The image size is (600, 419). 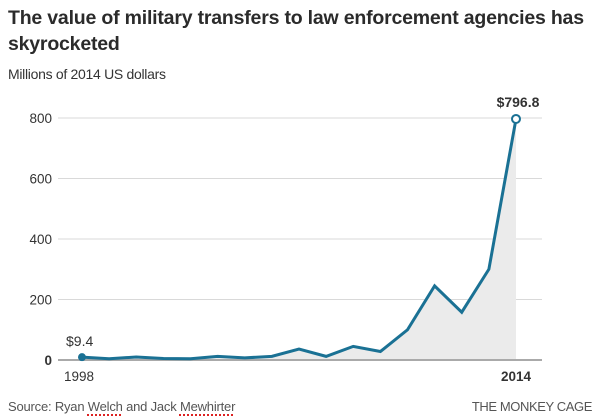 I want to click on source-mid: and Jack, so click(x=151, y=406).